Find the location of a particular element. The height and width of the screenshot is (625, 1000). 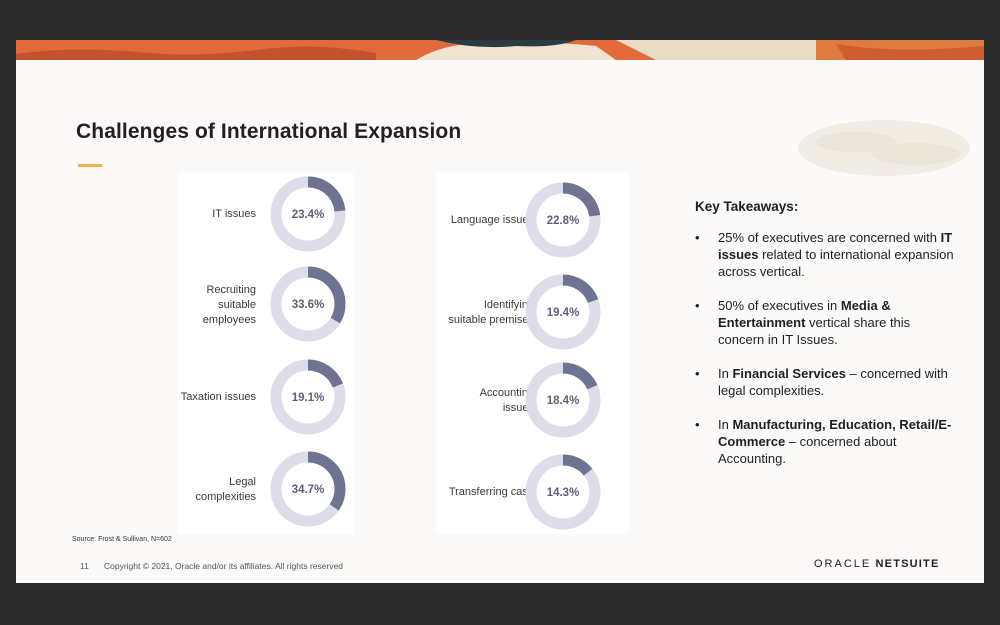

donut-chart: 22.8% is located at coordinates (563, 220).